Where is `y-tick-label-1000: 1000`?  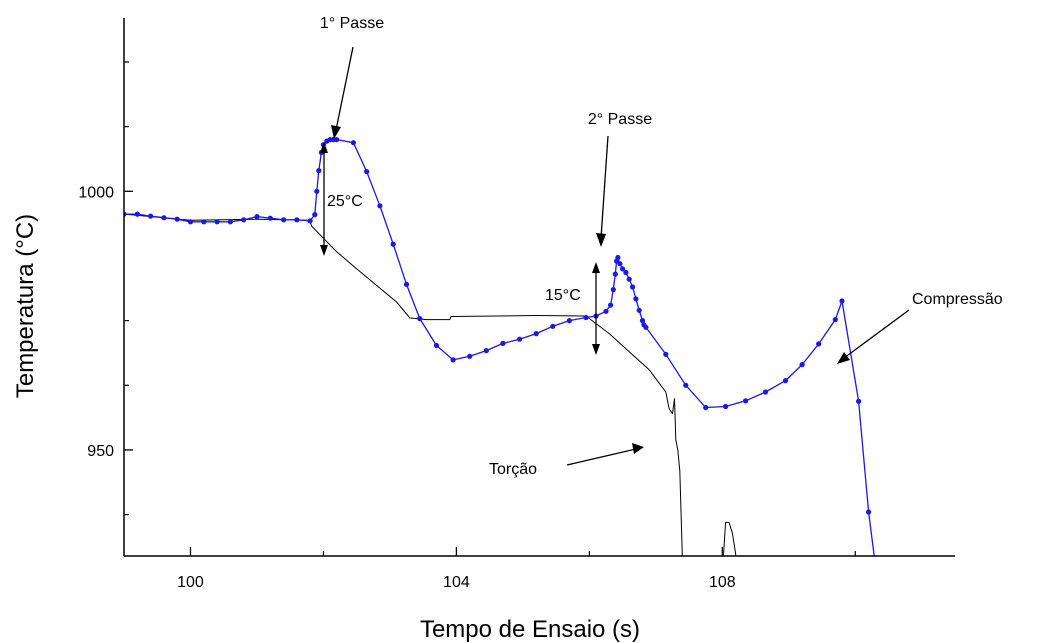 y-tick-label-1000: 1000 is located at coordinates (96, 192).